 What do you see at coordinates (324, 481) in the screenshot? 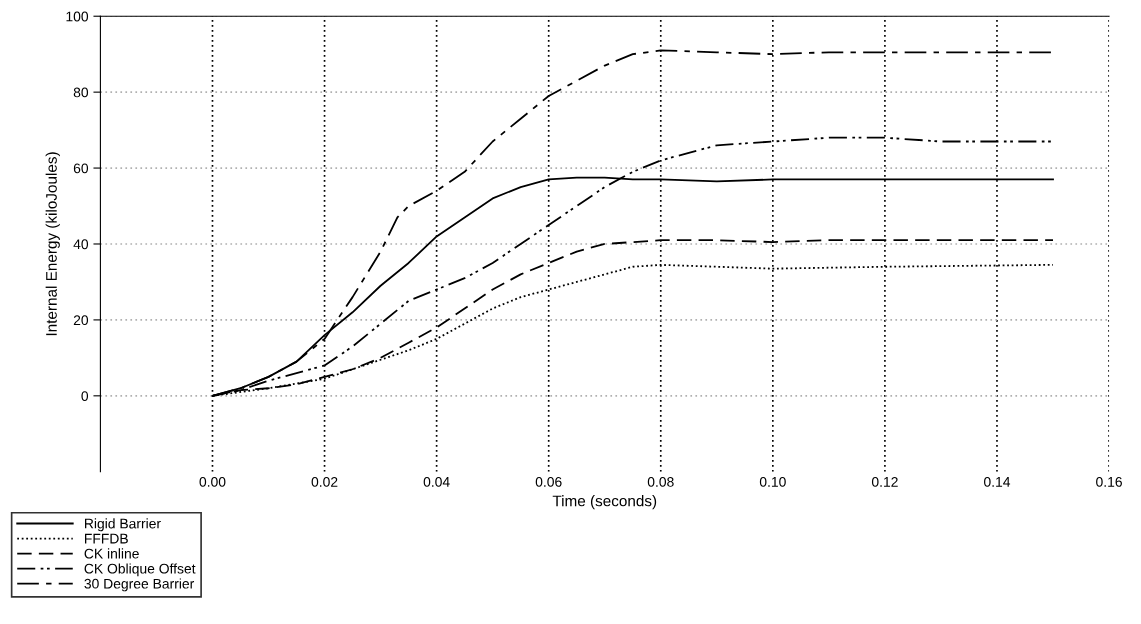
I see `x-tick-label: 0.02` at bounding box center [324, 481].